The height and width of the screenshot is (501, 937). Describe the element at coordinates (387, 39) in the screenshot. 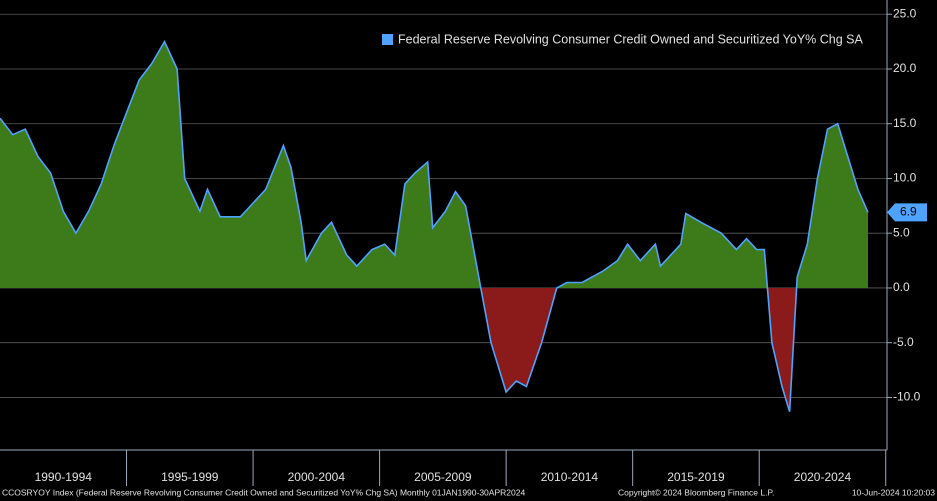

I see `legend-swatch` at that location.